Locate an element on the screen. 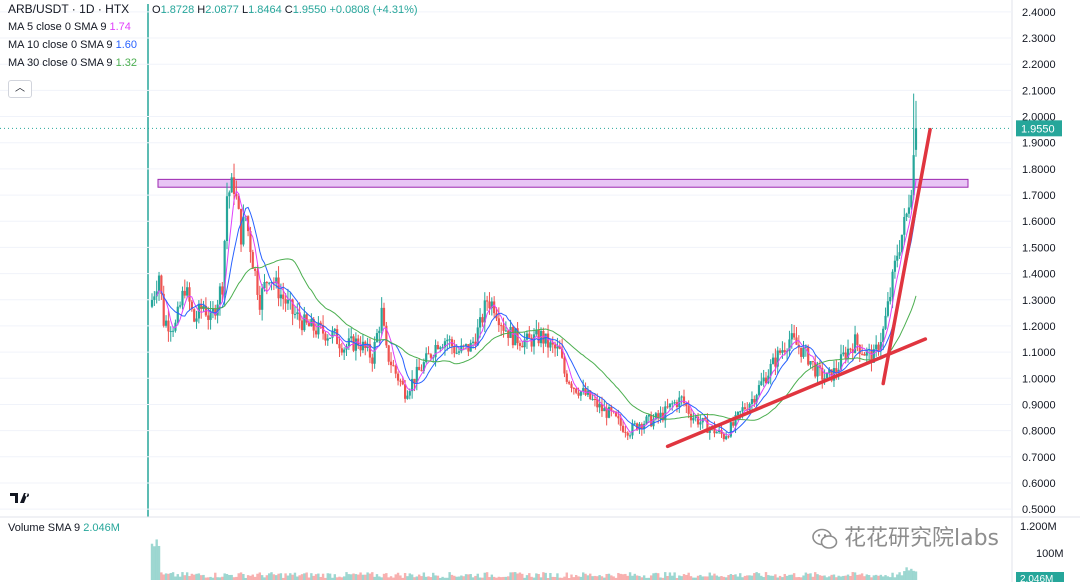  indicator-ma5: MA 5 close 0 SMA 9 1.74 is located at coordinates (72, 27).